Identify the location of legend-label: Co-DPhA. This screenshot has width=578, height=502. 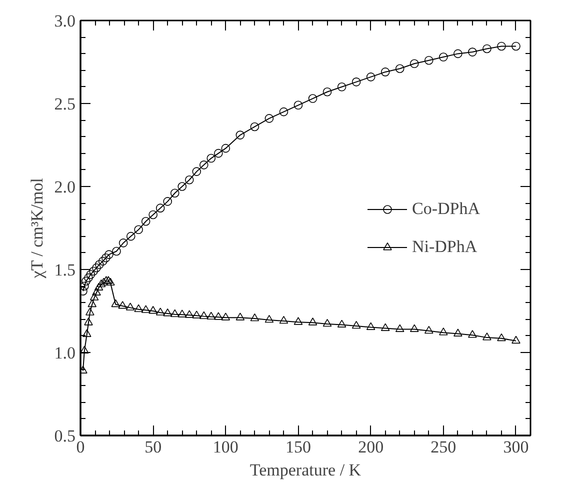
(446, 208).